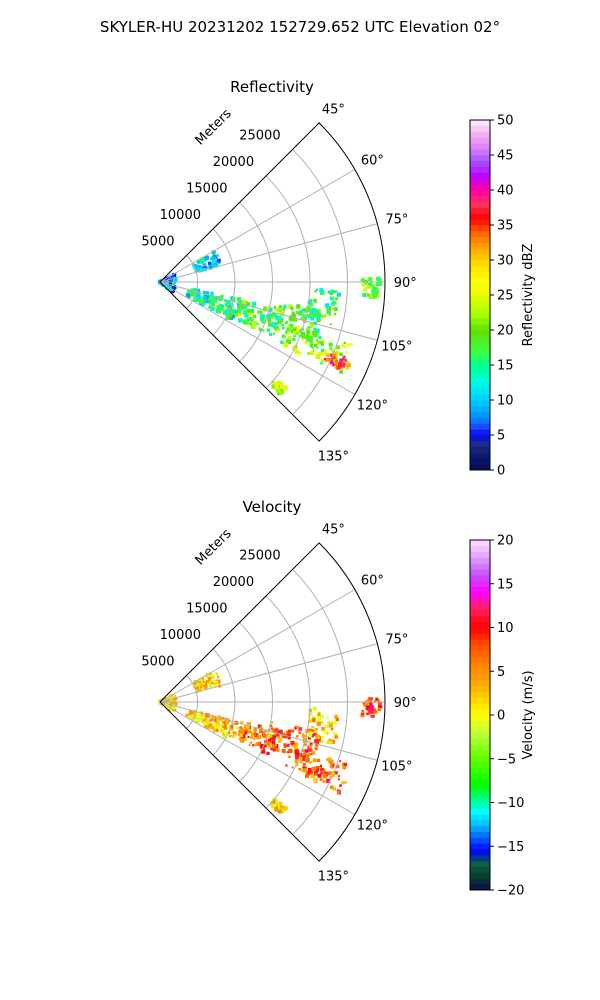  What do you see at coordinates (157, 662) in the screenshot?
I see `range-tick-label: 5000` at bounding box center [157, 662].